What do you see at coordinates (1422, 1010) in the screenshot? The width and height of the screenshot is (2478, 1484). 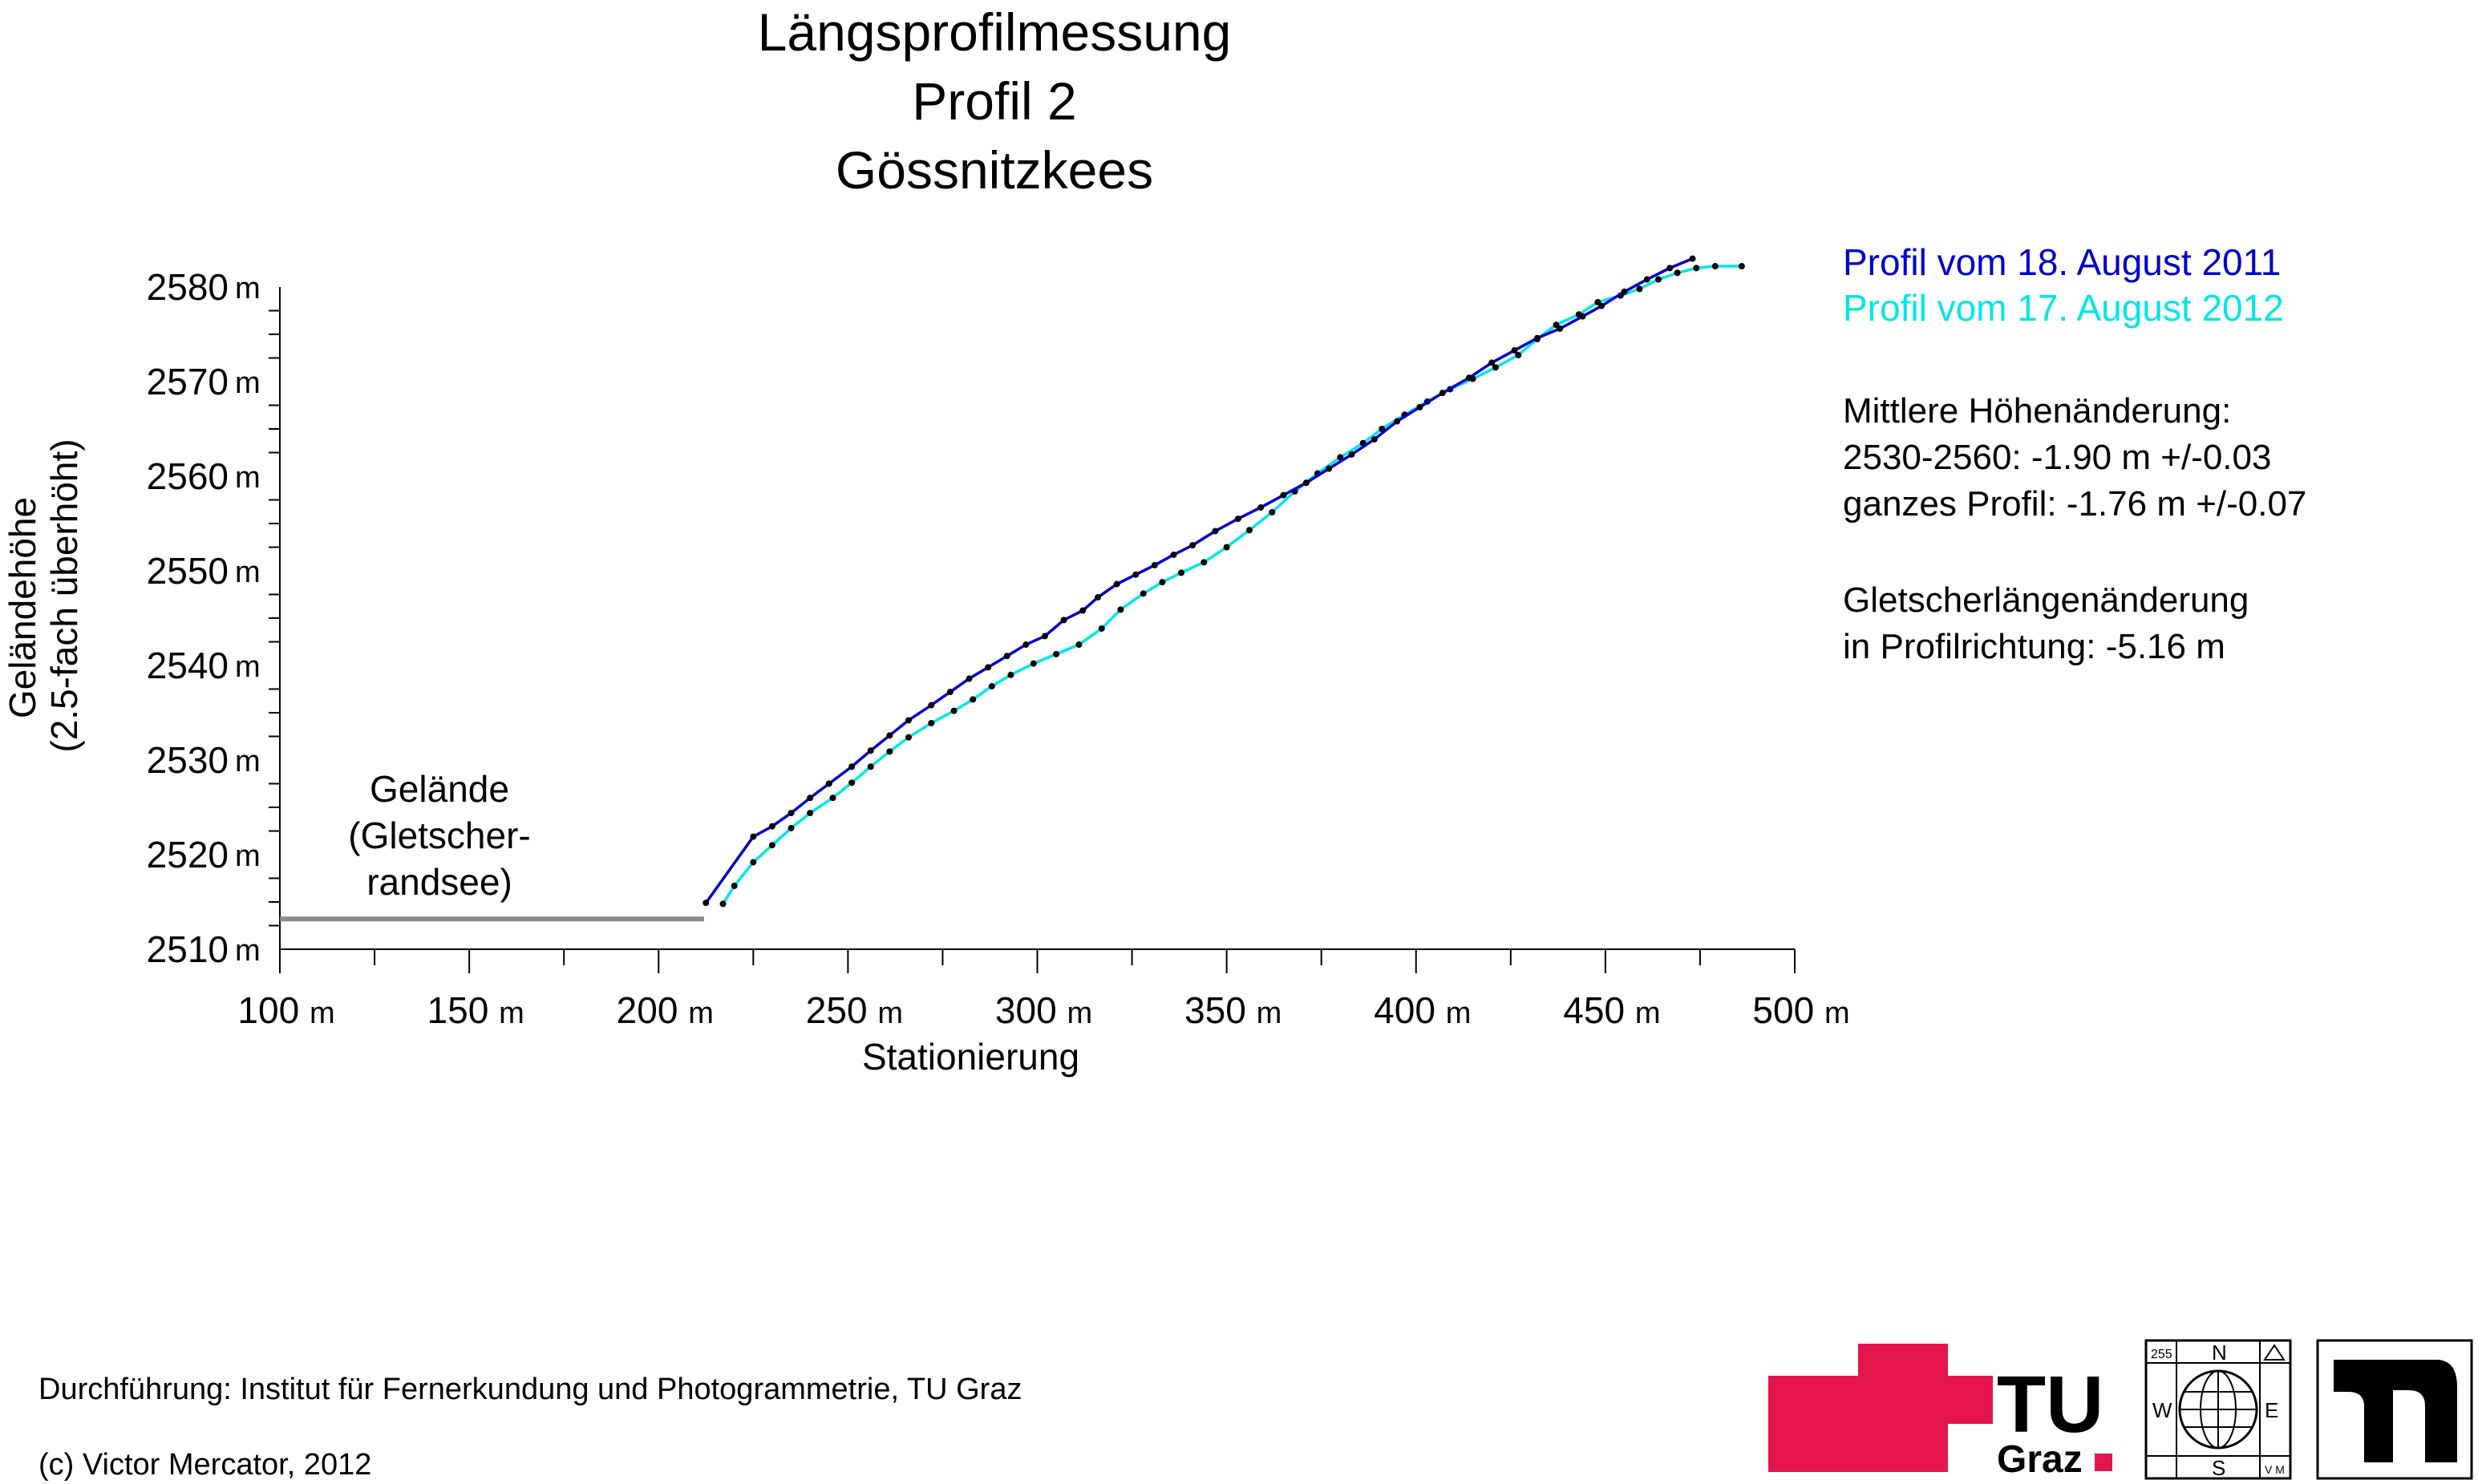 I see `x-tick-label-400: 400 m` at bounding box center [1422, 1010].